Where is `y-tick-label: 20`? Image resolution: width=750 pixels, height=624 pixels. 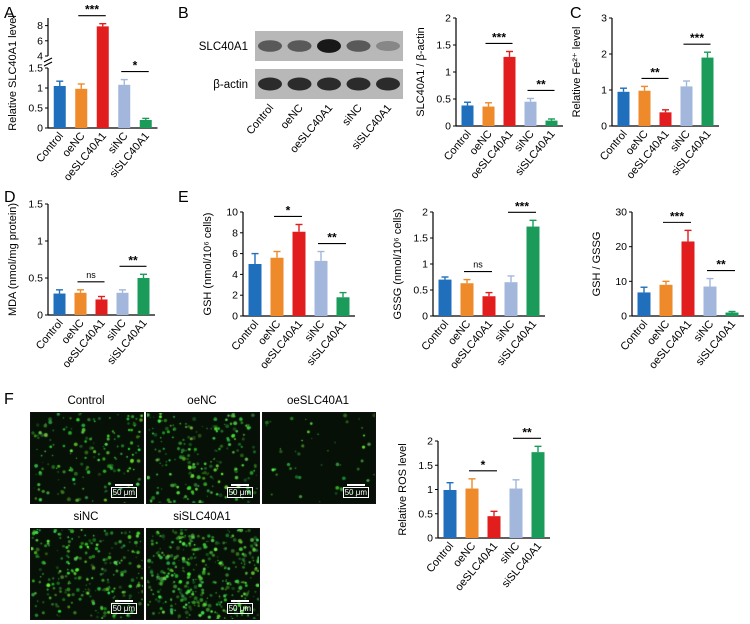 y-tick-label: 20 is located at coordinates (621, 247).